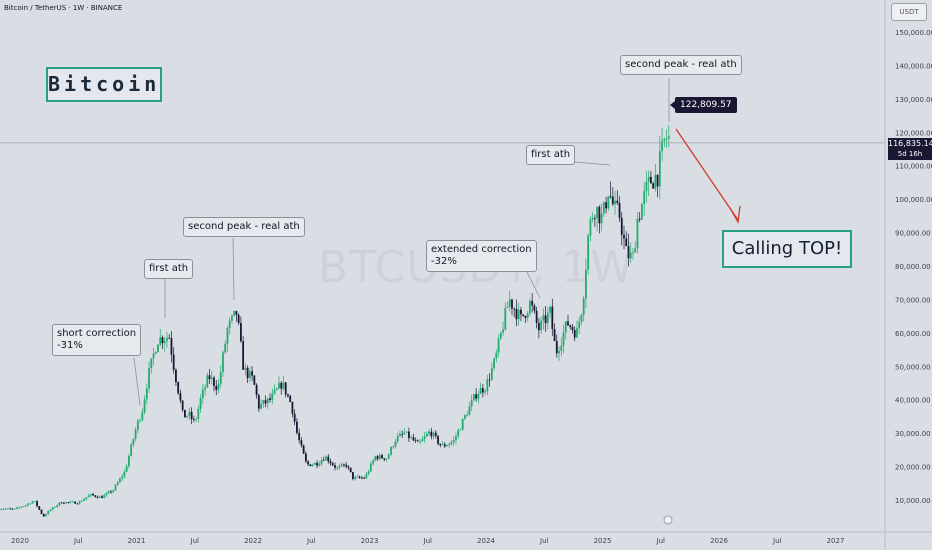  What do you see at coordinates (603, 541) in the screenshot?
I see `x-tick-label: 2025` at bounding box center [603, 541].